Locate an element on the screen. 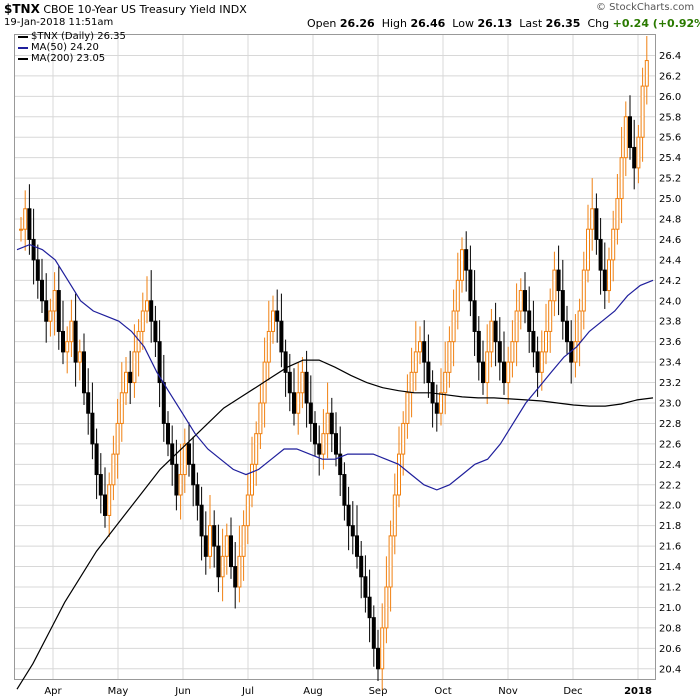  y-tick-label: 24.0 is located at coordinates (670, 301).